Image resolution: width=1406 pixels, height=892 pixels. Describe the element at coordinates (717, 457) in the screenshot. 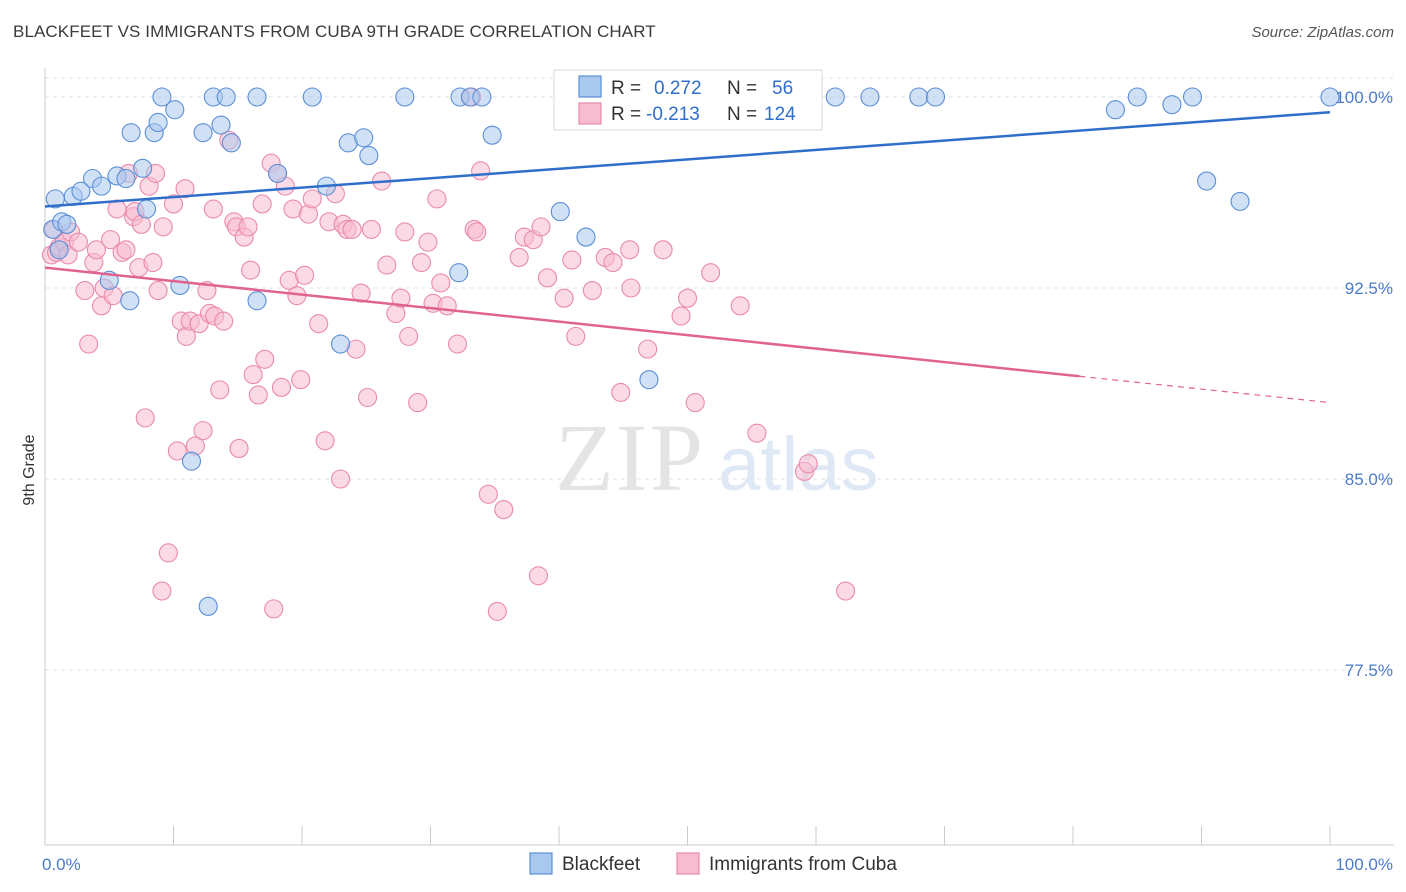

I see `watermark: ZIP atlas` at that location.